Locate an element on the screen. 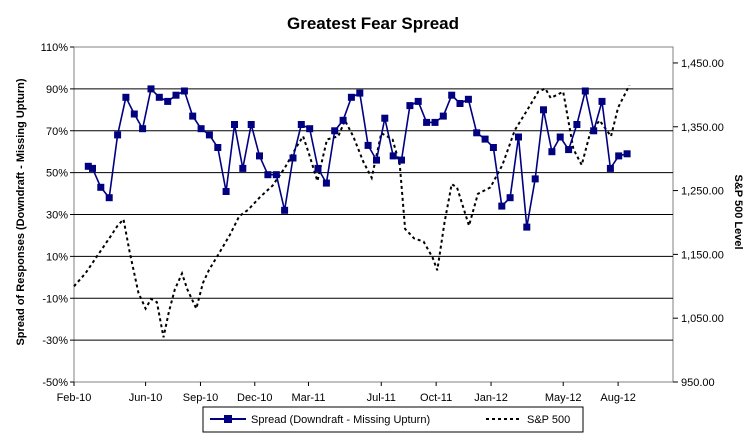 The image size is (747, 443). legend-sp500-label: S&P 500 is located at coordinates (548, 420).